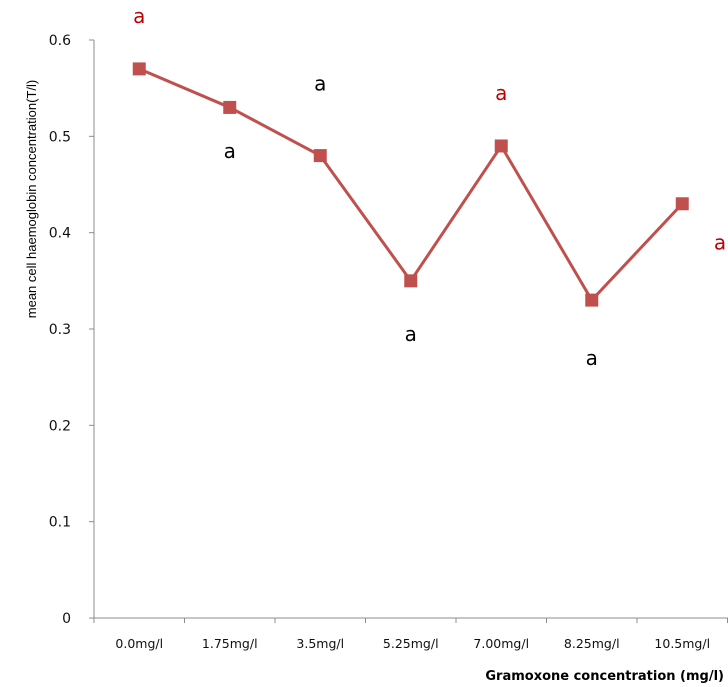 This screenshot has height=687, width=728. Describe the element at coordinates (66, 619) in the screenshot. I see `y-tick-label: 0` at that location.